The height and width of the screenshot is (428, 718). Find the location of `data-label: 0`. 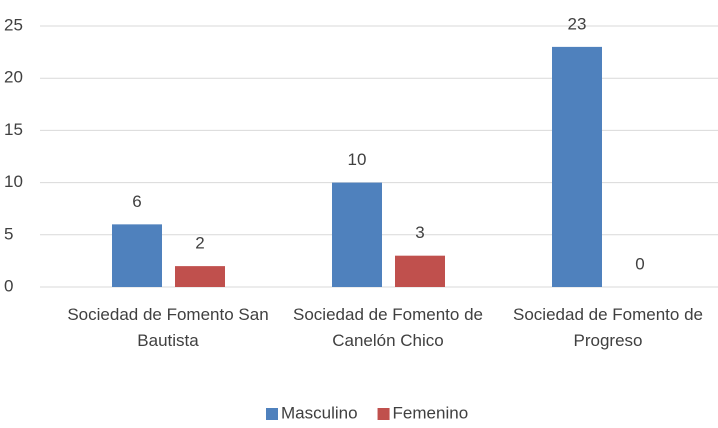

data-label: 0 is located at coordinates (639, 263).